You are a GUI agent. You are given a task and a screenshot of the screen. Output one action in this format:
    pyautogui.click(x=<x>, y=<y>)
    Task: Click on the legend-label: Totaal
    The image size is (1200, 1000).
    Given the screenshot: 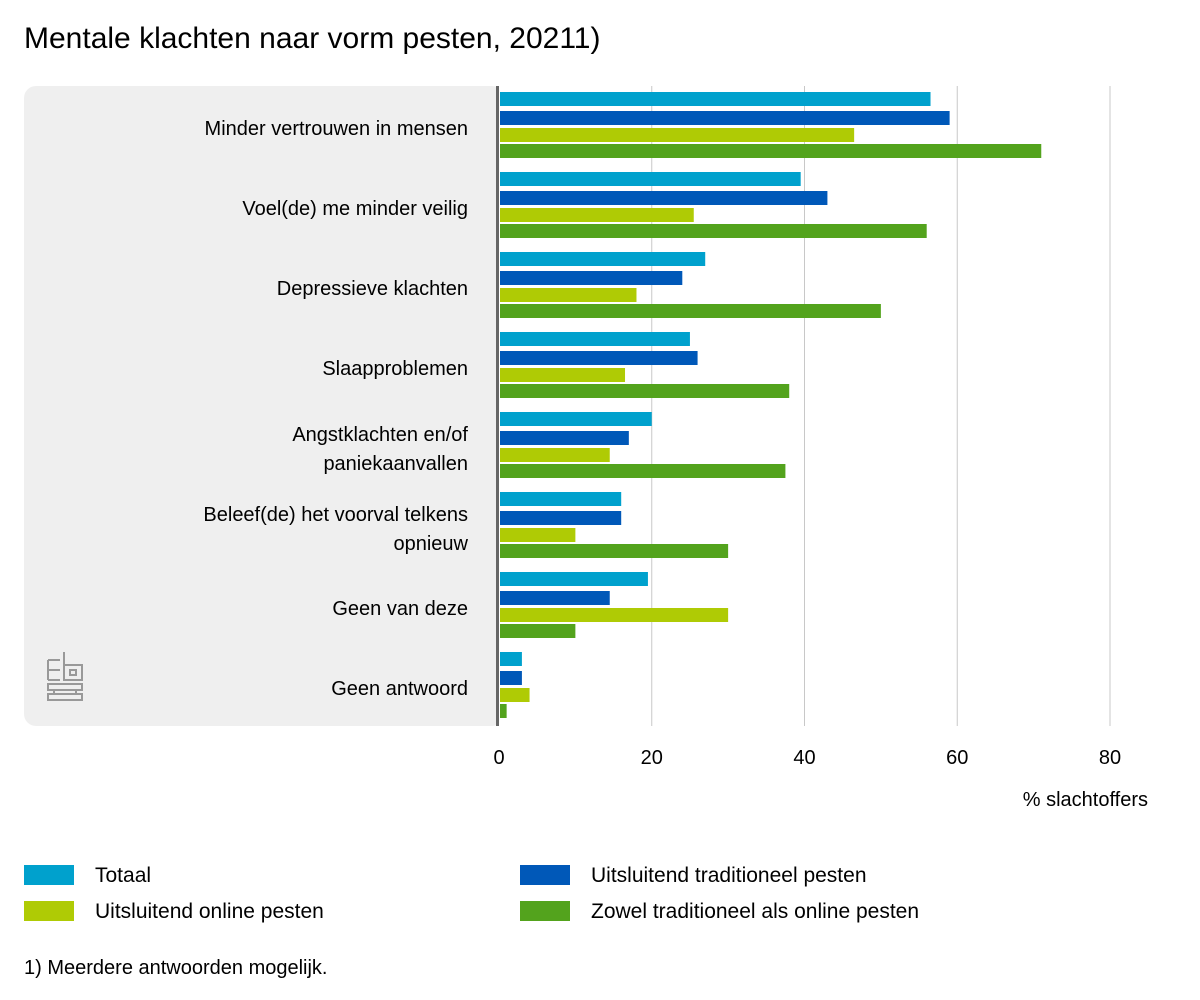 What is the action you would take?
    pyautogui.click(x=123, y=875)
    